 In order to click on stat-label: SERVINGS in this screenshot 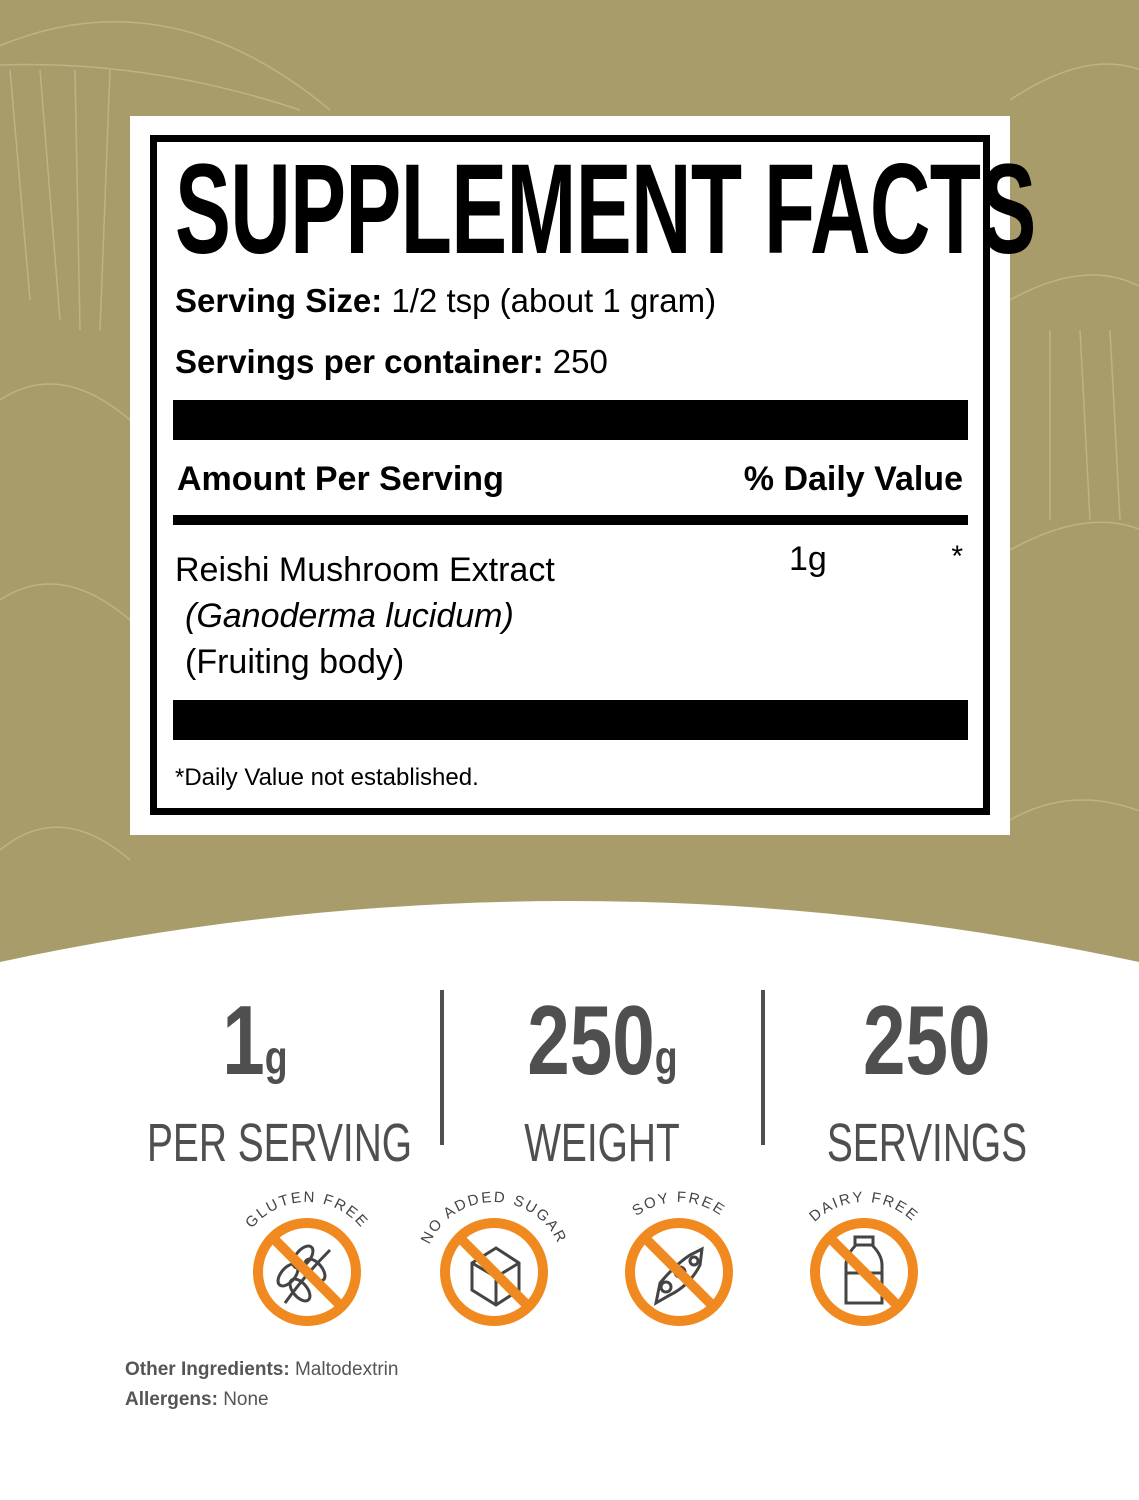, I will do `click(927, 1143)`.